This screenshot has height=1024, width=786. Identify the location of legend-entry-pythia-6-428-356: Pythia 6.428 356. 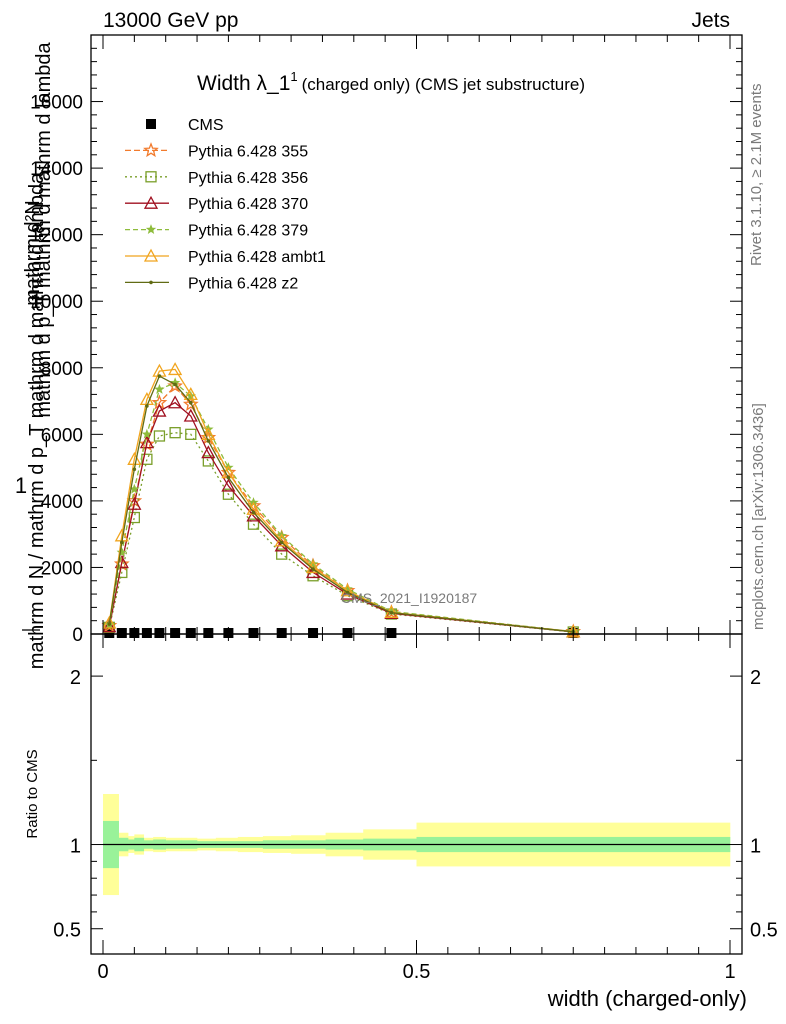
(216, 178).